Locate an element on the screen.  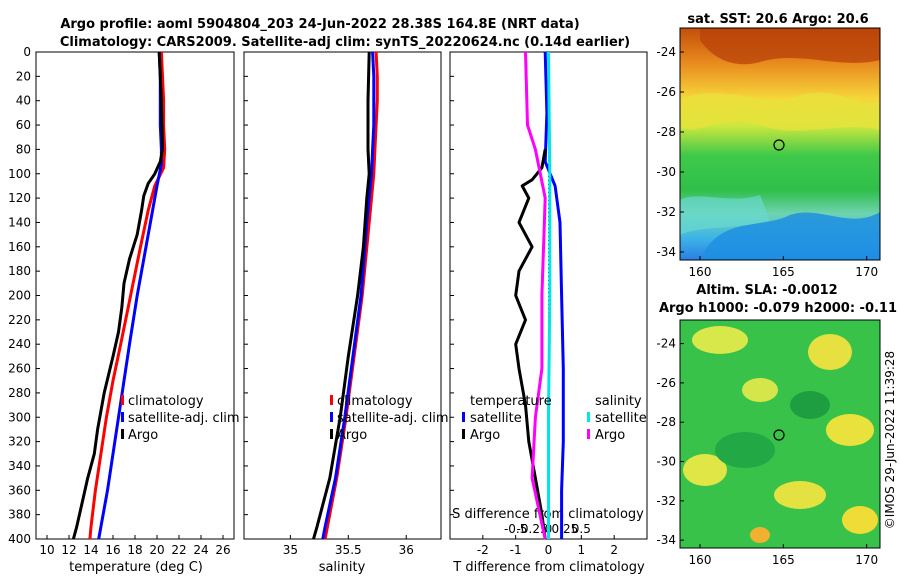
legend-title-temperature: temperature is located at coordinates (511, 401).